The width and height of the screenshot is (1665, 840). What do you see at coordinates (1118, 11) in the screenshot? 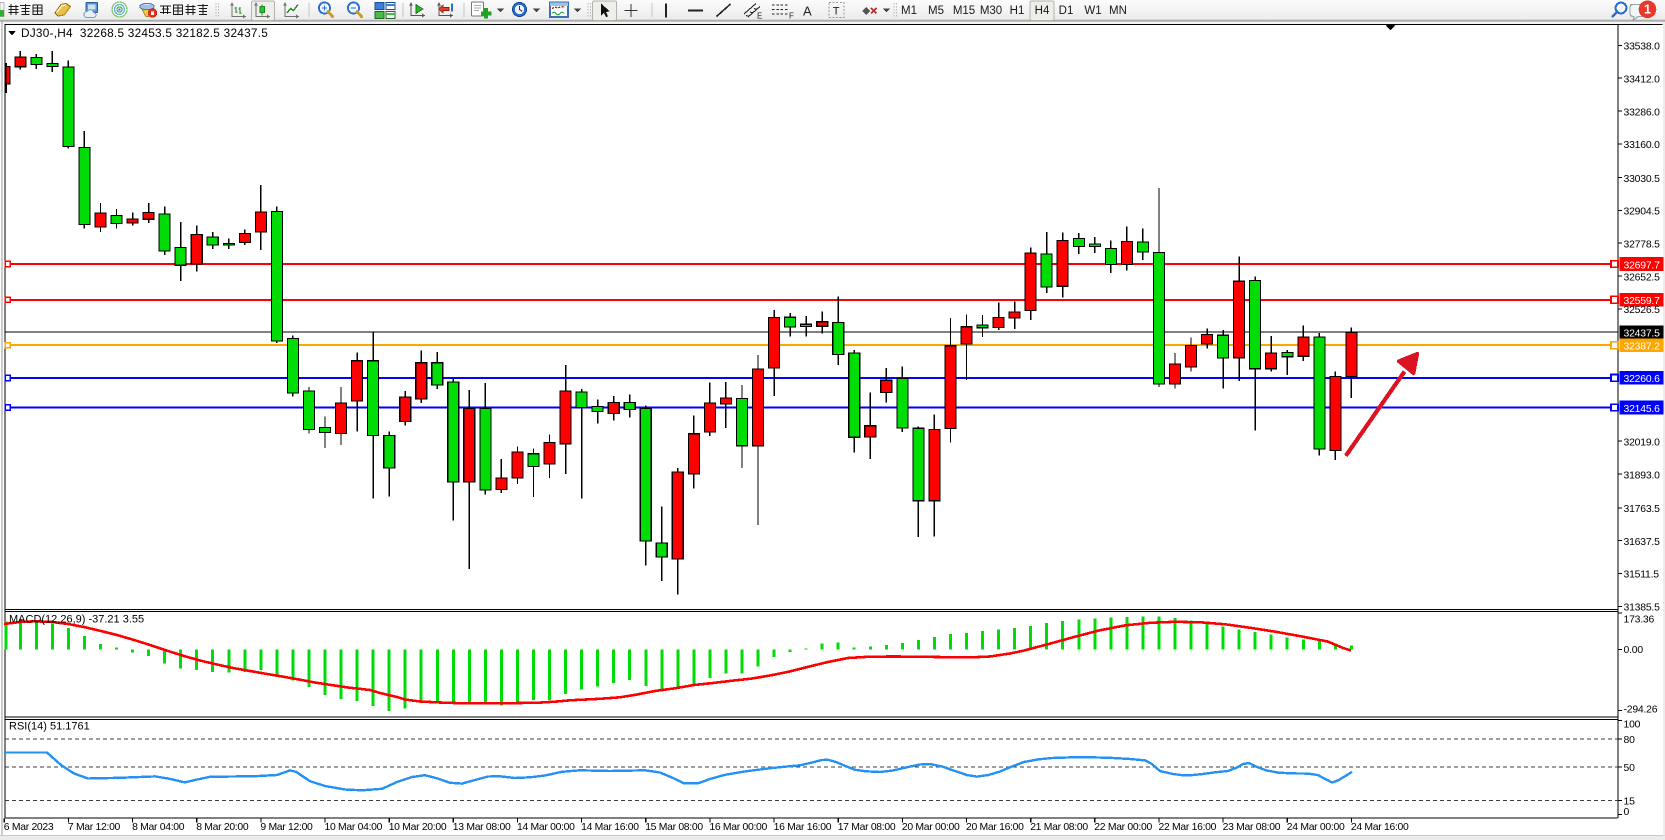
I see `svg-text: MN` at bounding box center [1118, 11].